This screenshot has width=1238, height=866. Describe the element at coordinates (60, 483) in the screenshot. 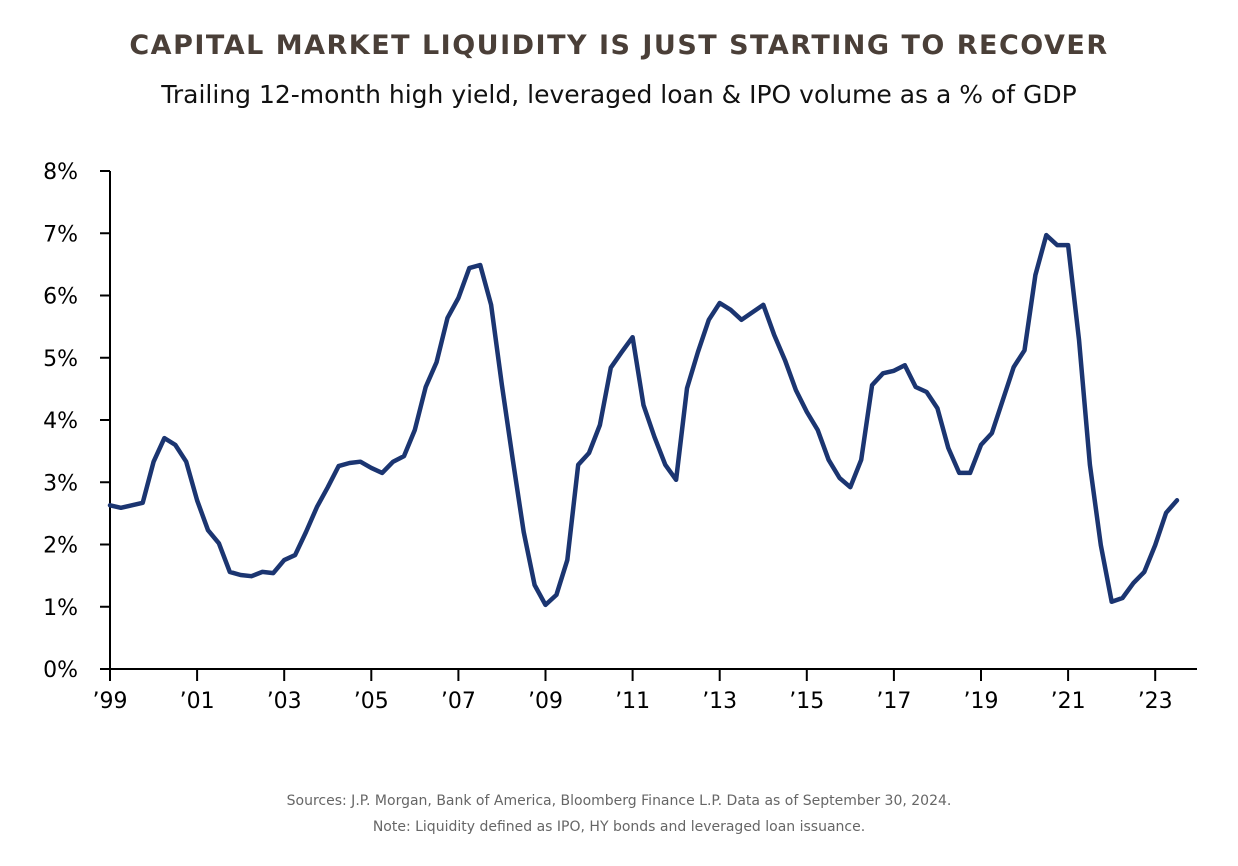

I see `y-tick-label: 3%` at that location.